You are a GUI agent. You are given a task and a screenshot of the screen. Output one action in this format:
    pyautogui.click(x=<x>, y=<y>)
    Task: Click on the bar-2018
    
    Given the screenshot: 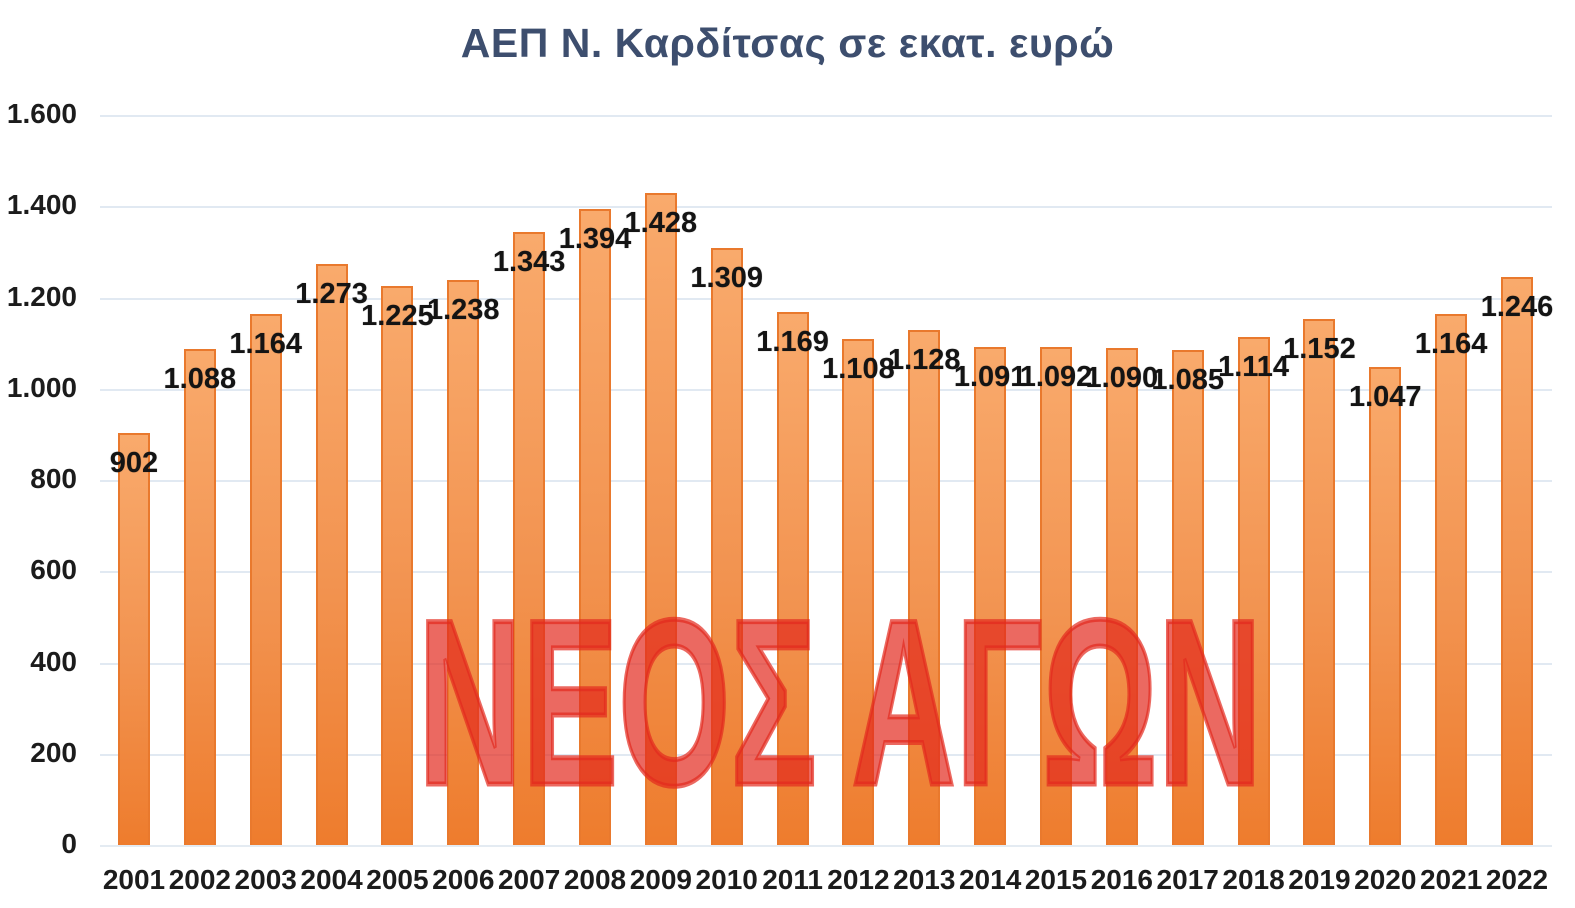 What is the action you would take?
    pyautogui.click(x=1253, y=590)
    